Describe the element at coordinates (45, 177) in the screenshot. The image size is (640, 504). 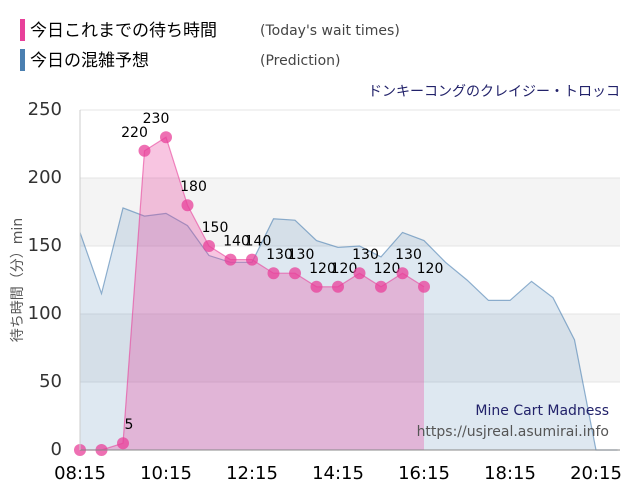
I see `y-tick-label: 200` at that location.